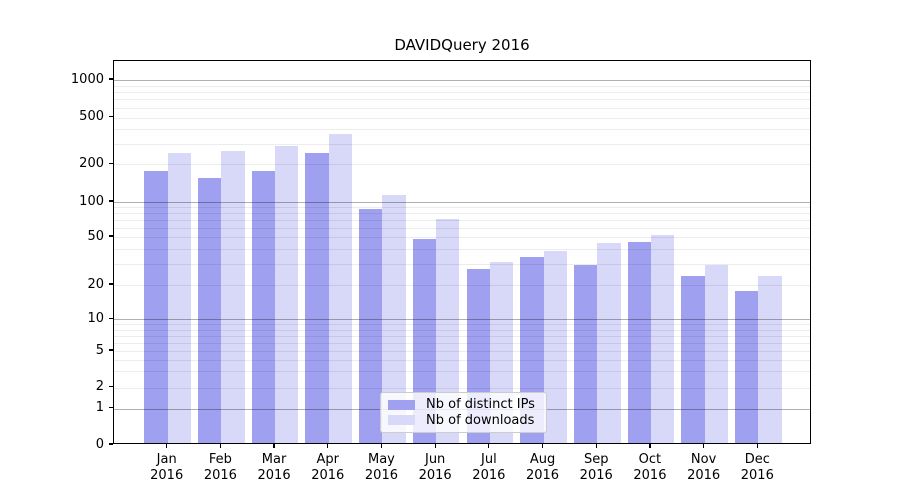 This screenshot has height=500, width=900. What do you see at coordinates (480, 420) in the screenshot?
I see `legend-label-downloads: Nb of downloads` at bounding box center [480, 420].